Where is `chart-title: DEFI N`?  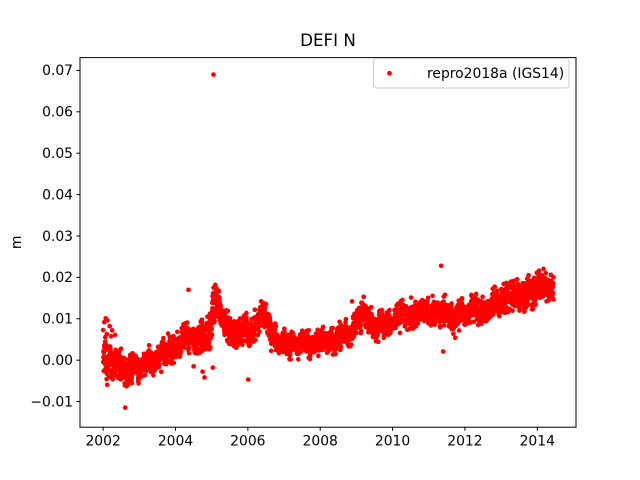
chart-title: DEFI N is located at coordinates (328, 40).